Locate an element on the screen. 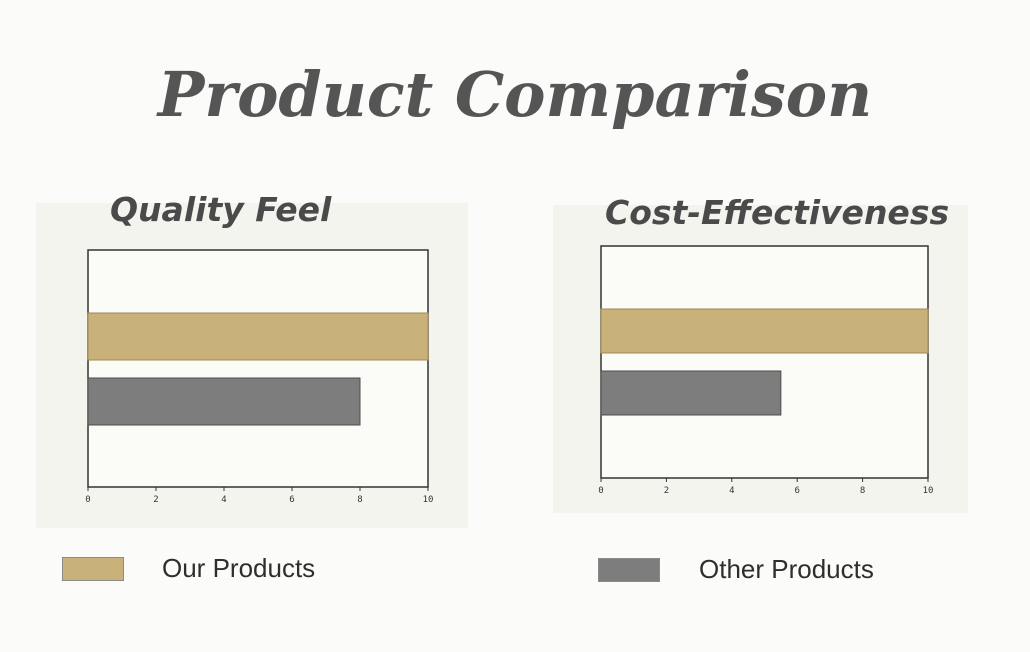 Image resolution: width=1030 pixels, height=652 pixels. legend-label-our-products: Our Products is located at coordinates (239, 568).